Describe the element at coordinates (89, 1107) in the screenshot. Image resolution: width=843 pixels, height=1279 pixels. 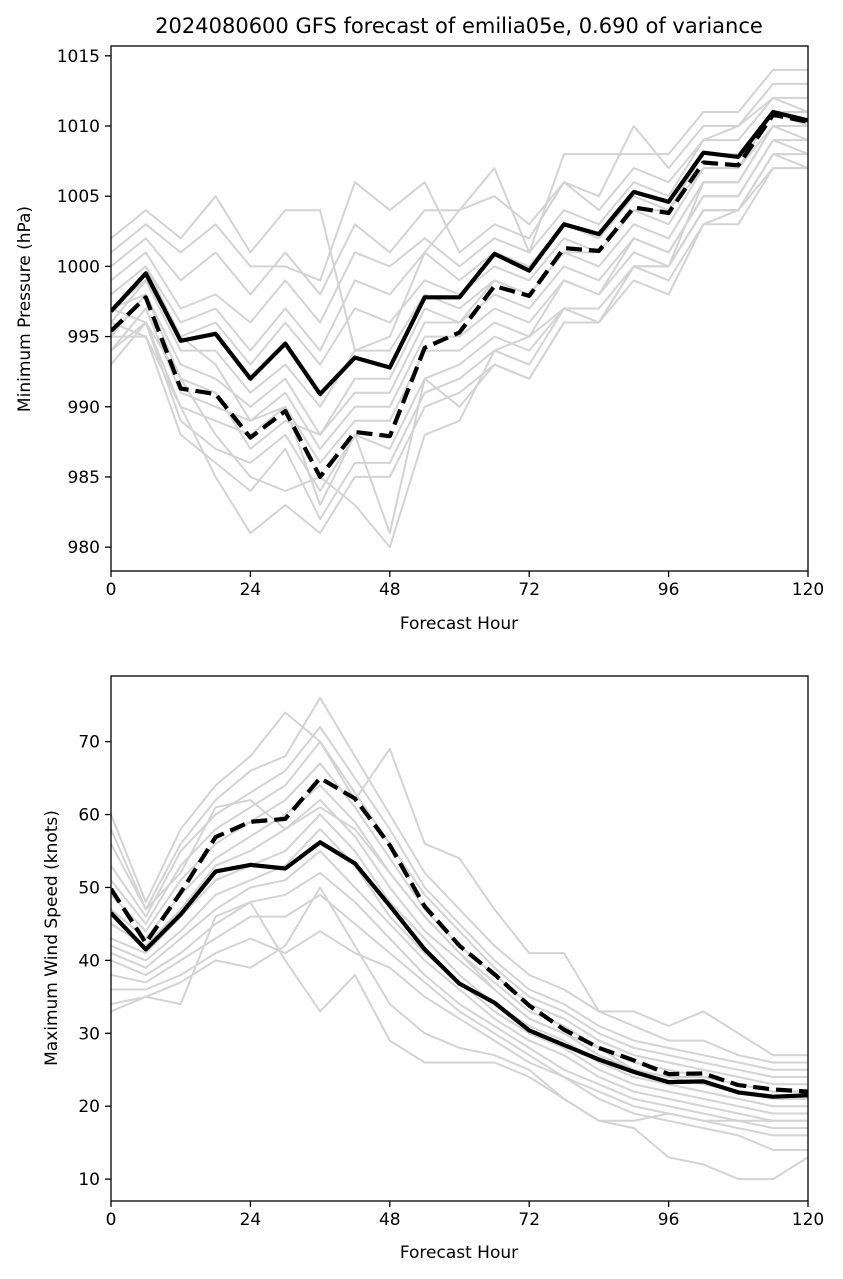
I see `y-tick-label: 20` at that location.